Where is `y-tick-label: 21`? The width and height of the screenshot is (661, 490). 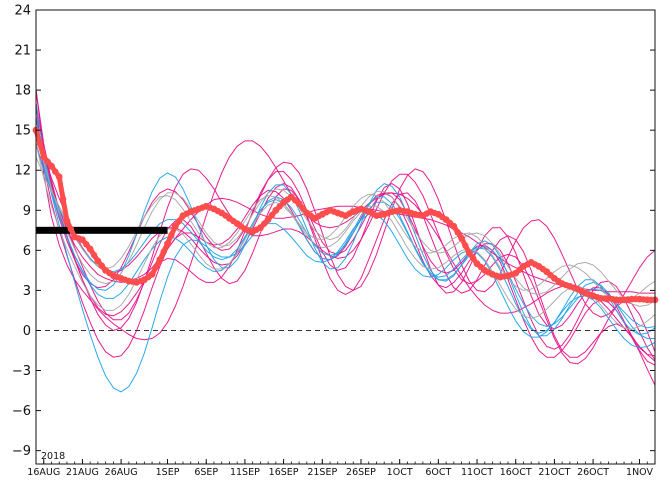 y-tick-label: 21 is located at coordinates (22, 51).